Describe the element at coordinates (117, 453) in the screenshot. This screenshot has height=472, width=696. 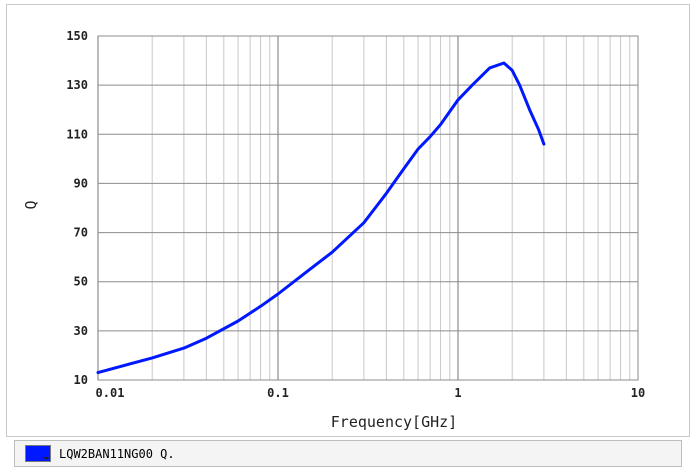
I see `legend-label: LQW2BAN11NG00 Q.` at that location.